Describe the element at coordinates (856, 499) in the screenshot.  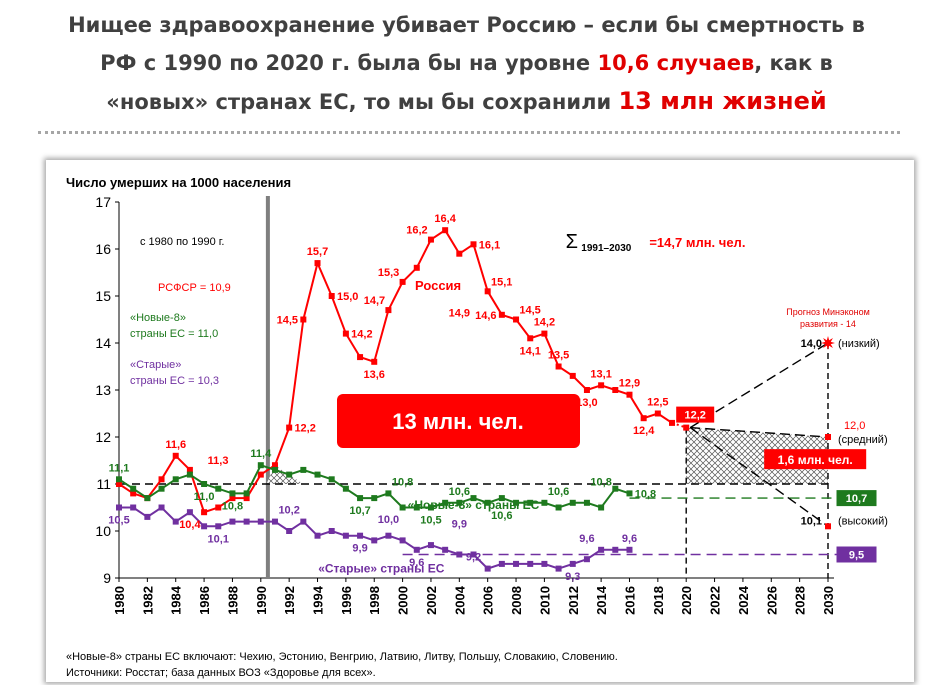
I see `reference-badge-label-0: 10,7` at that location.